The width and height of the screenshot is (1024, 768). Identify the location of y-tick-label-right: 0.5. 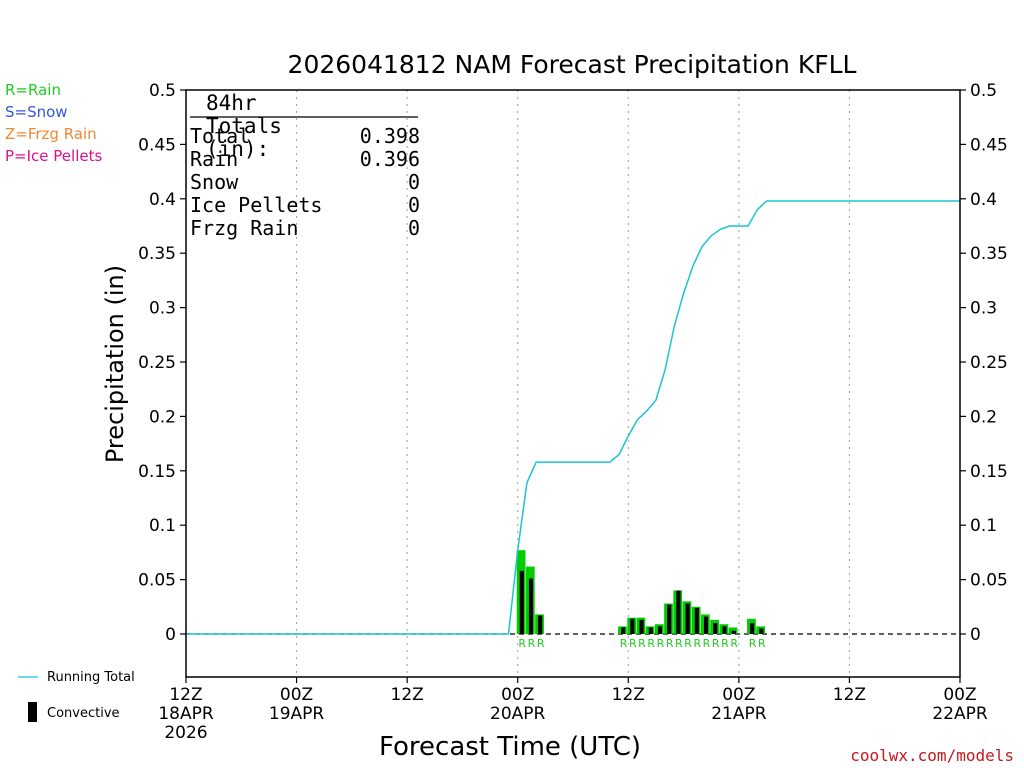
(983, 91).